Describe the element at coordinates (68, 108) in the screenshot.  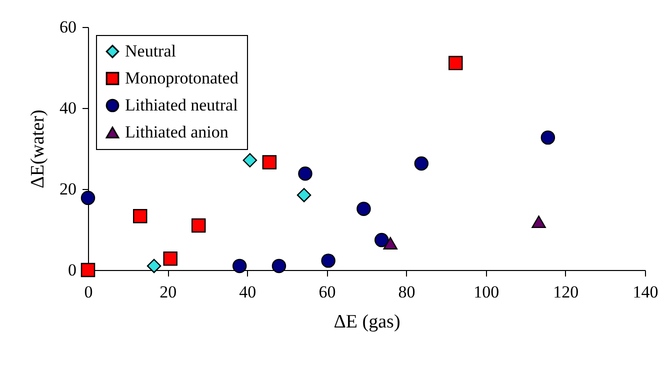
I see `y-tick-label: 40` at that location.